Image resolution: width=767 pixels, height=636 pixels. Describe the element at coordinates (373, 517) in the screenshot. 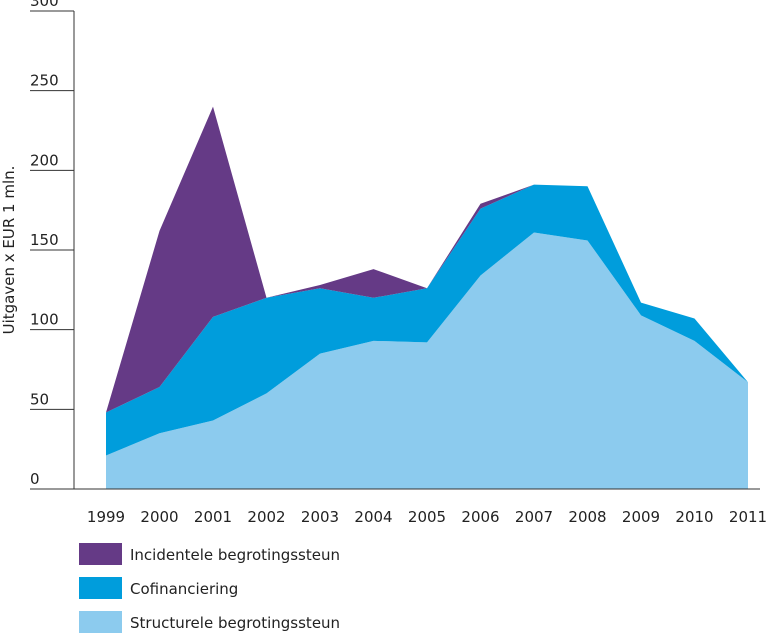

I see `x-tick-label: 2004` at that location.